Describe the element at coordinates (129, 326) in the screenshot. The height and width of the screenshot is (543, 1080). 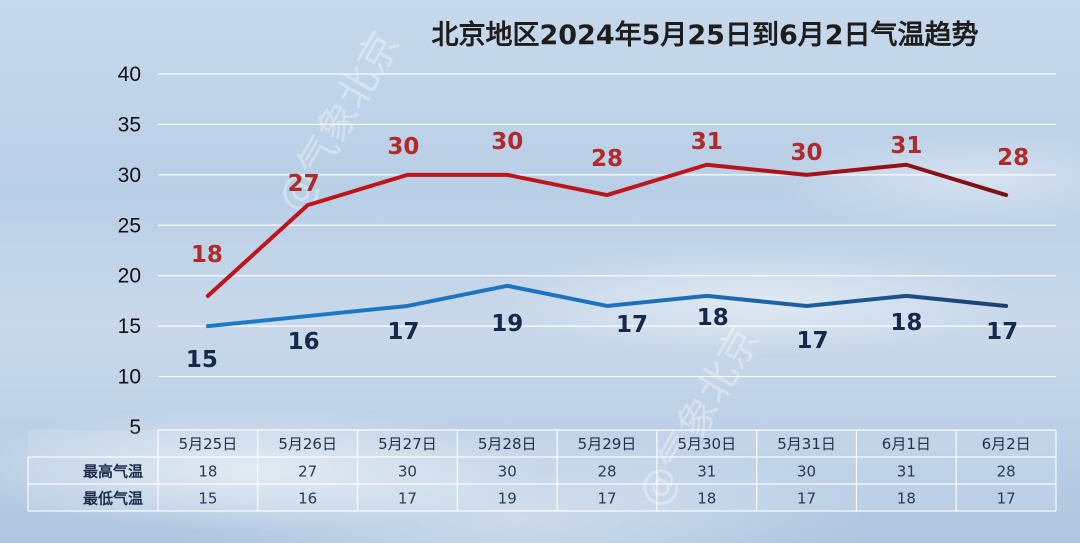
I see `y-tick-label: 15` at that location.